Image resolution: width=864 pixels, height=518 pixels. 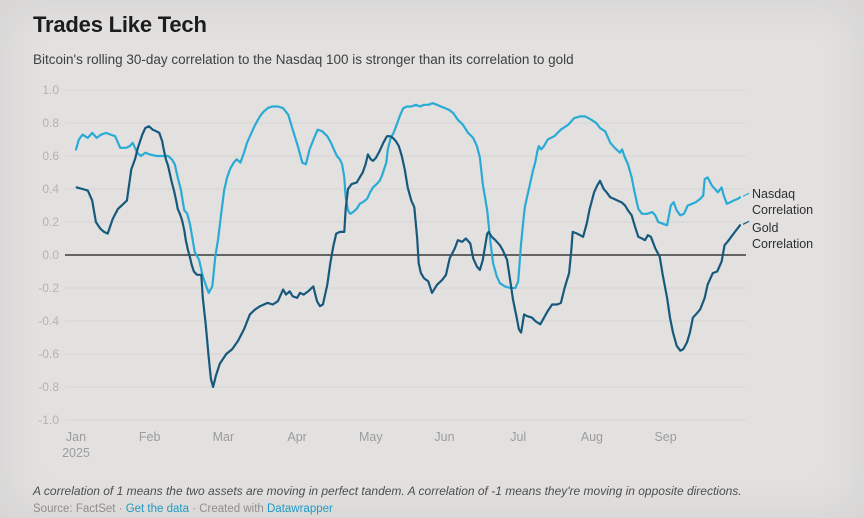 I want to click on x-tick-label: Aug, so click(x=592, y=437).